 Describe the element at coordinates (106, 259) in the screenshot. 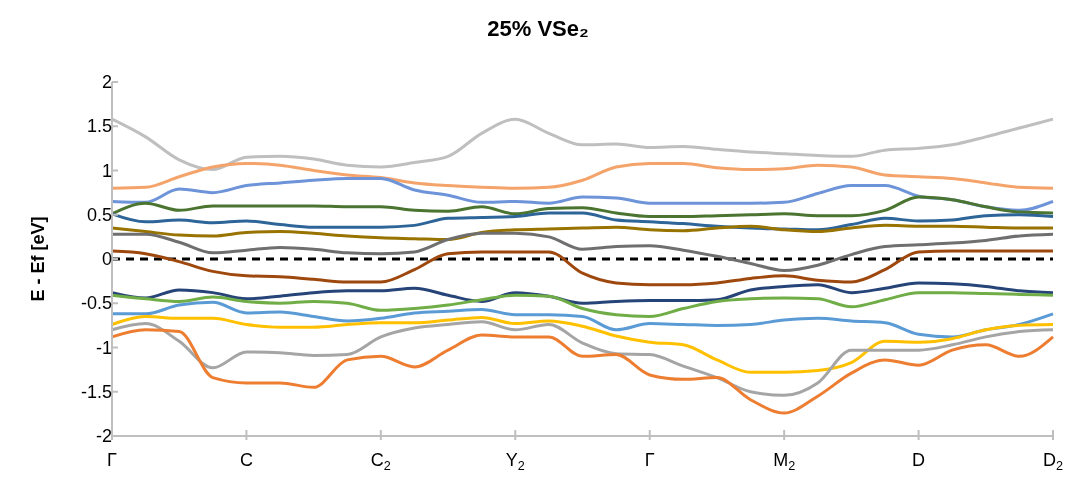

I see `y-tick-label: 0` at that location.